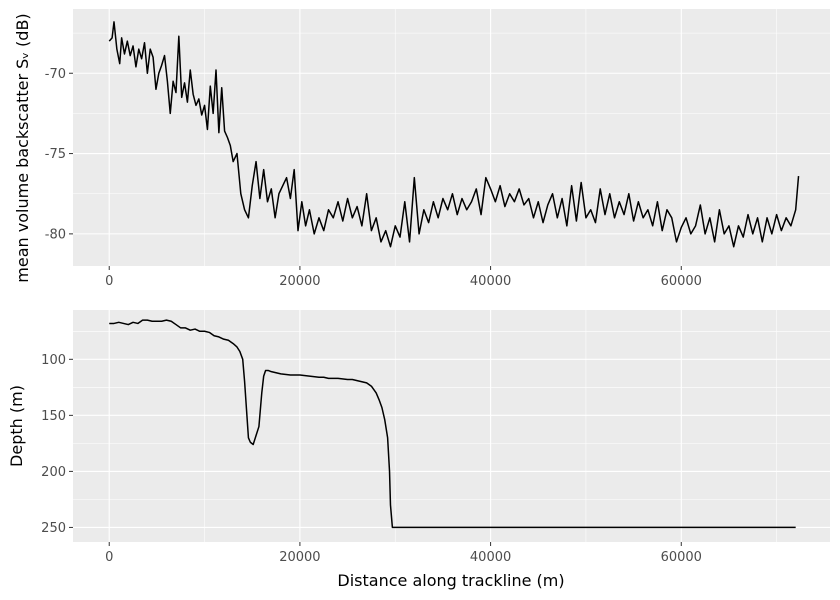 This screenshot has height=600, width=840. Describe the element at coordinates (16, 426) in the screenshot. I see `depth-y-axis-title: Depth (m)` at that location.